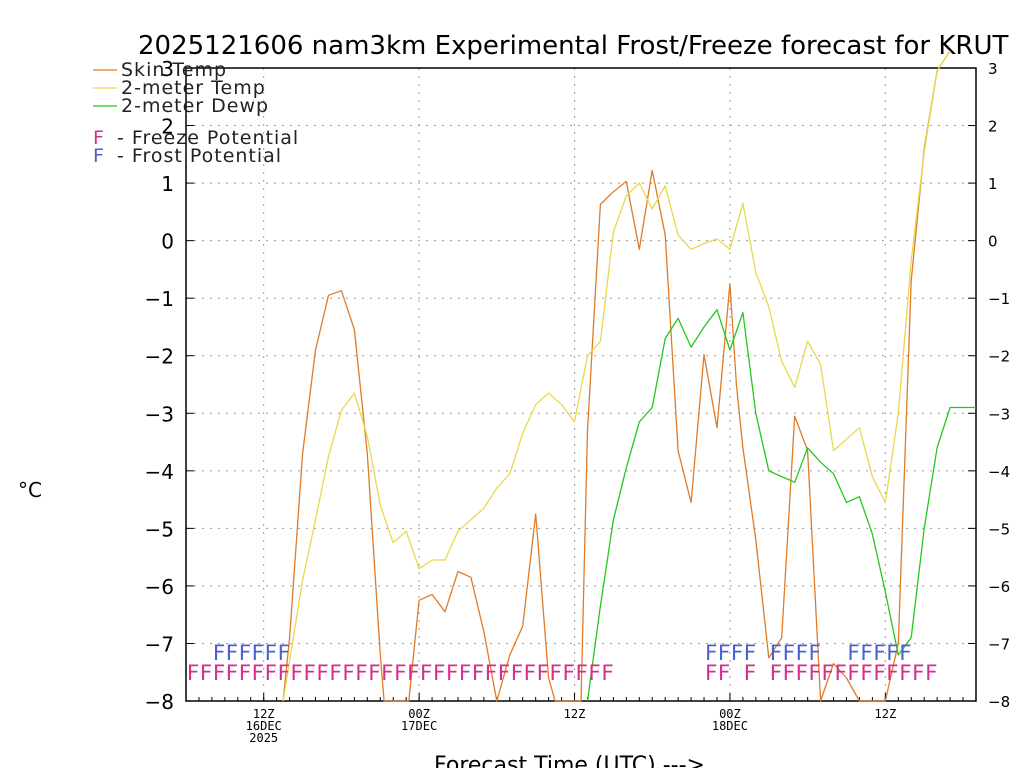 This screenshot has height=768, width=1024. Describe the element at coordinates (999, 357) in the screenshot. I see `y-tick-label-right: −2` at that location.